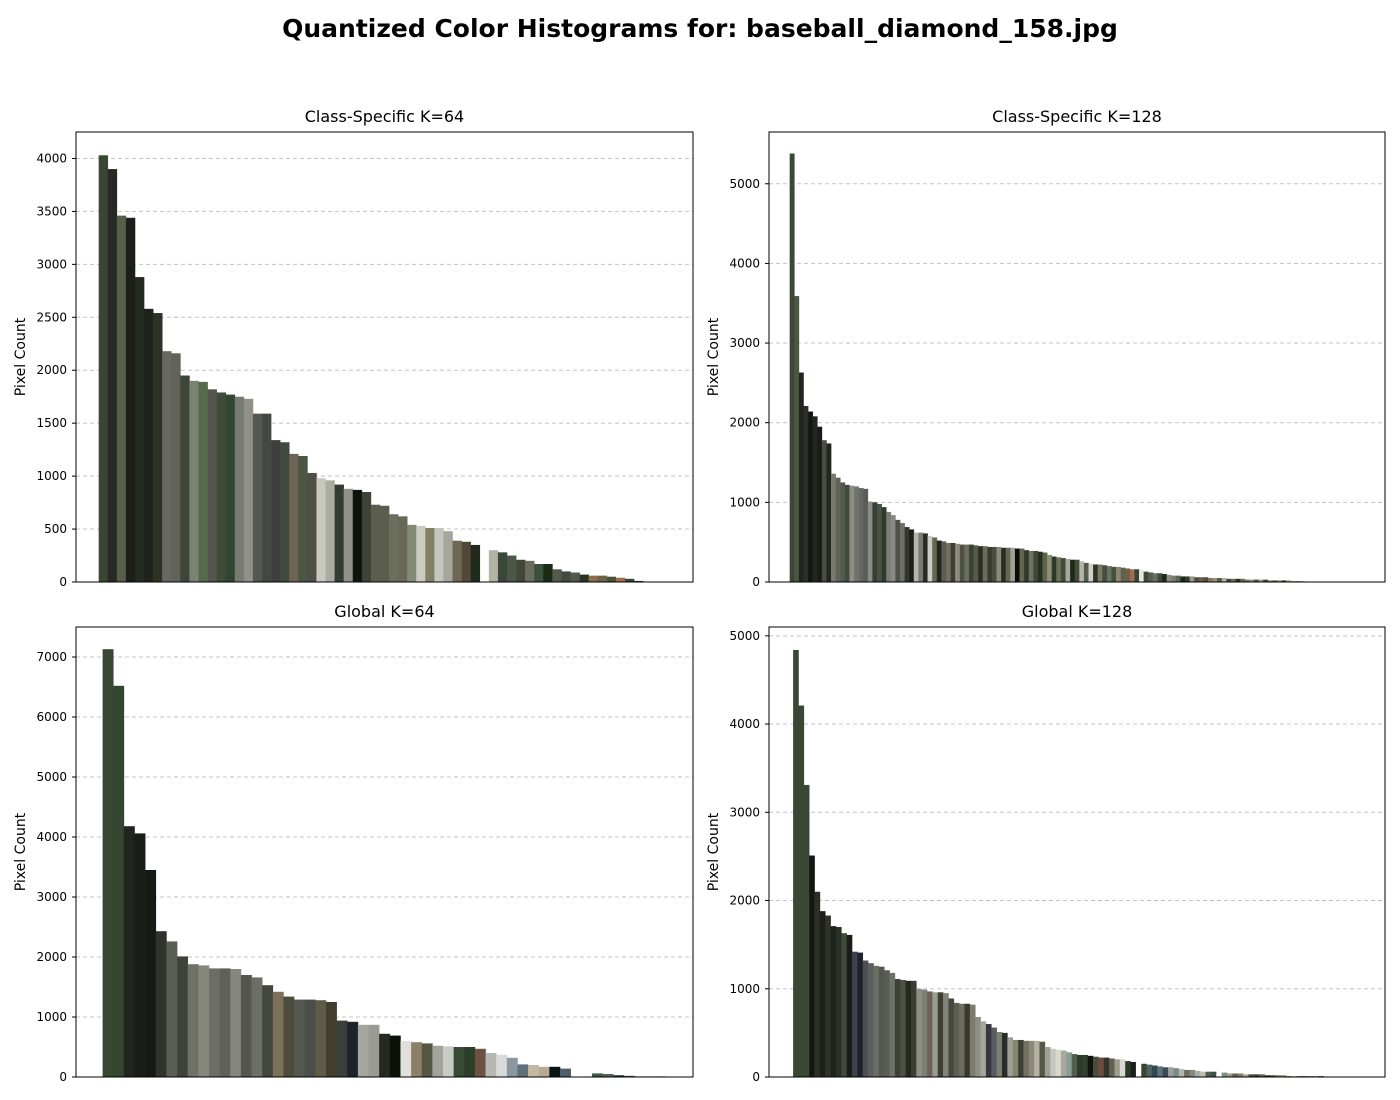  What do you see at coordinates (51, 777) in the screenshot?
I see `y-tick-label: 5000` at bounding box center [51, 777].